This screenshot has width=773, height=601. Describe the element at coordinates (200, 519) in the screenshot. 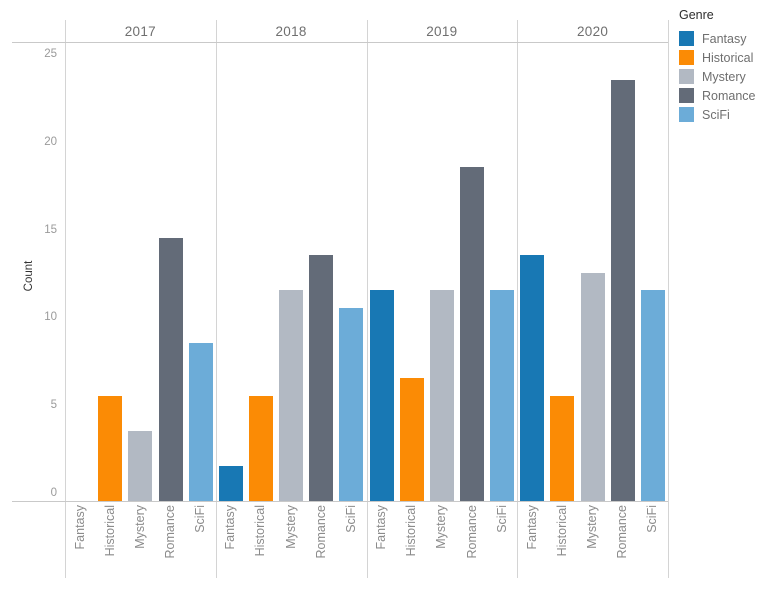

I see `x-label-2017-SciFi: SciFi` at that location.